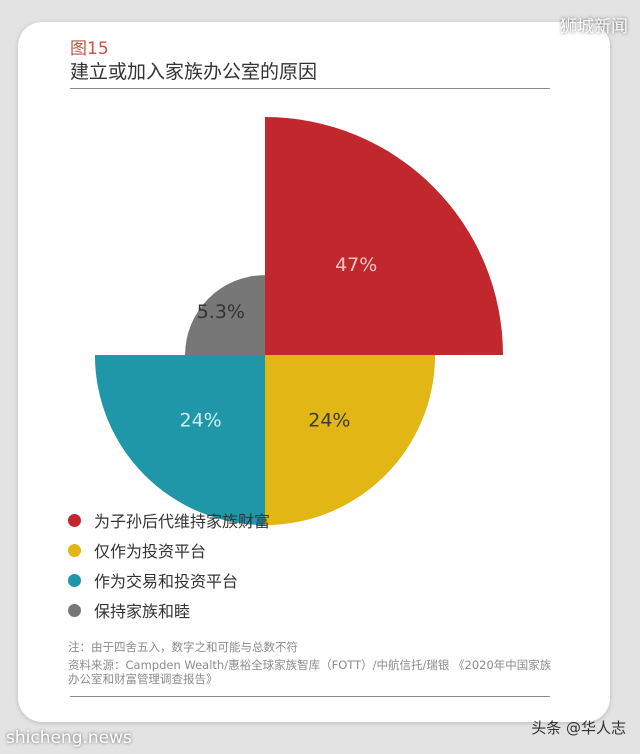 Image resolution: width=640 pixels, height=754 pixels. I want to click on legend-item: 保持家族和睦, so click(169, 610).